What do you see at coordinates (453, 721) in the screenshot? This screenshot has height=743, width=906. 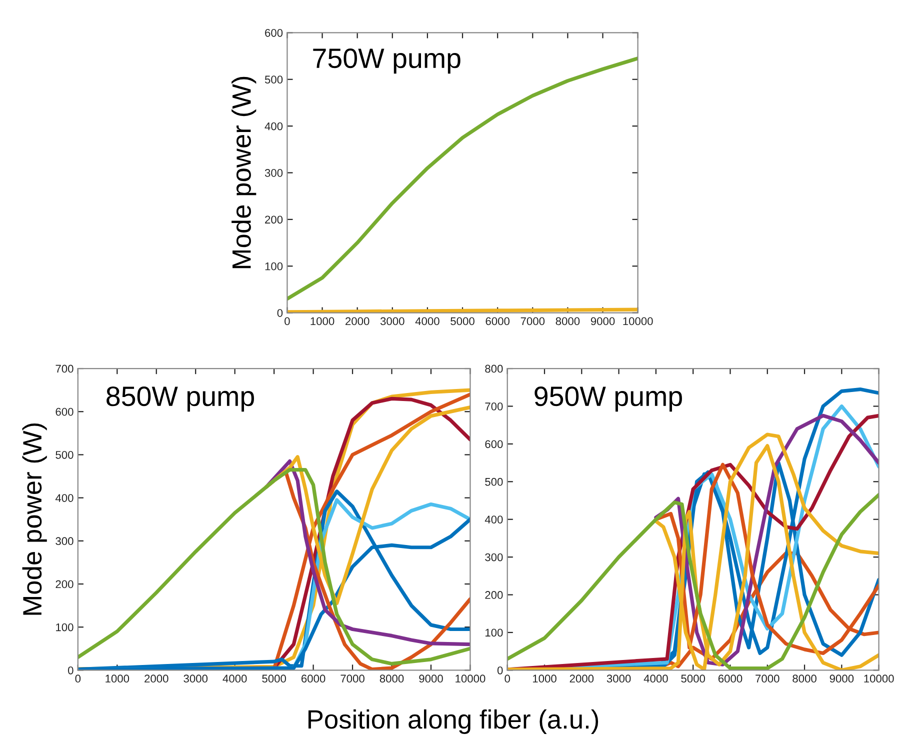 I see `x-axis-title: Position along fiber (a.u.)` at bounding box center [453, 721].